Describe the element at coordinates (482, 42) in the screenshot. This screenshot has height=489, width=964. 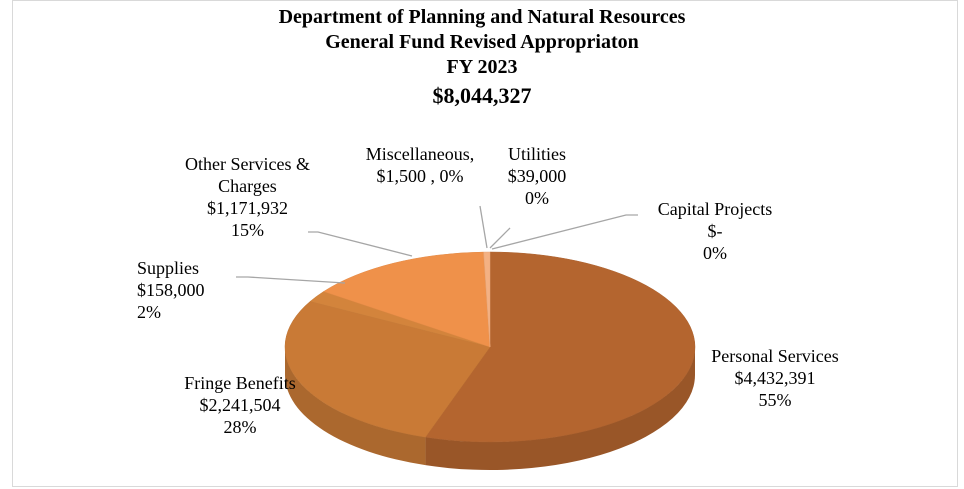
I see `chart-title: General Fund Revised Appropriaton` at that location.